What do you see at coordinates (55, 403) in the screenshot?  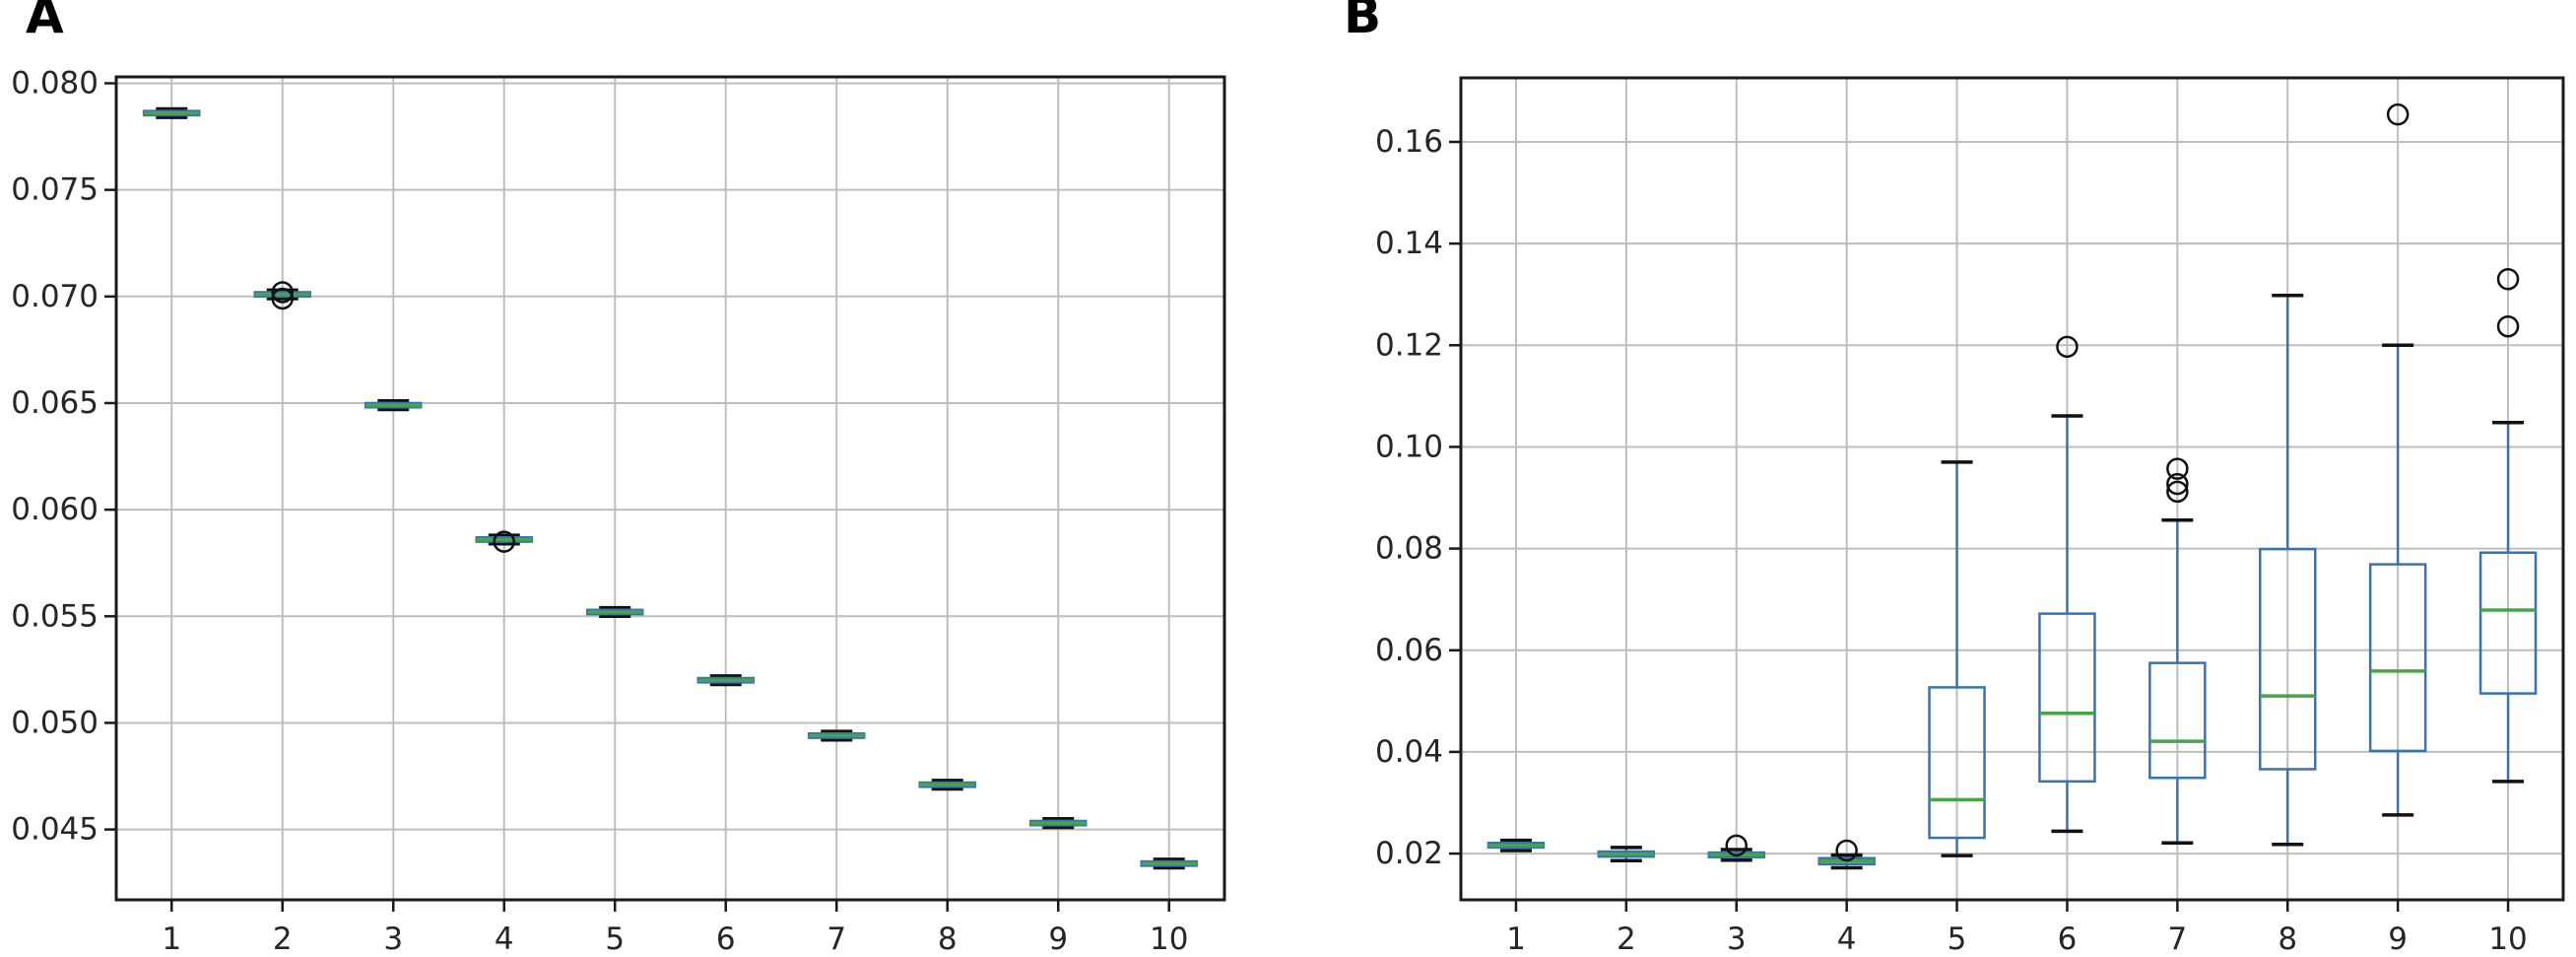 I see `y-tick-label-A: 0.065` at bounding box center [55, 403].